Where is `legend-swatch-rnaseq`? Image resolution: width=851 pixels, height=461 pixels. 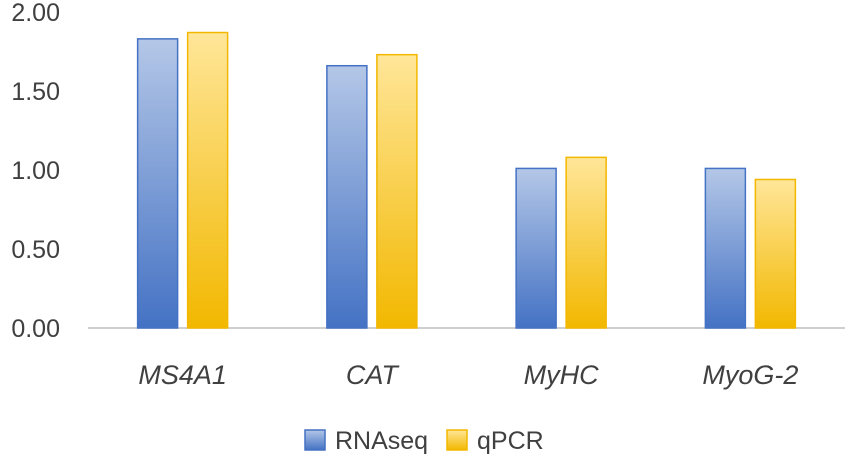
legend-swatch-rnaseq is located at coordinates (315, 440).